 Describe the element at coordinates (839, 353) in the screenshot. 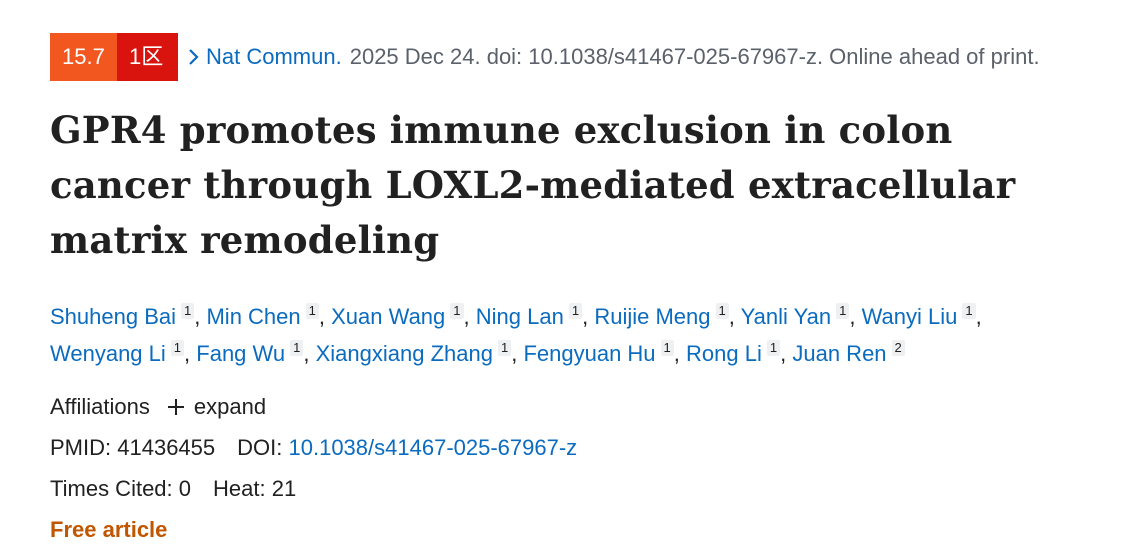

I see `author-link: Juan Ren` at that location.